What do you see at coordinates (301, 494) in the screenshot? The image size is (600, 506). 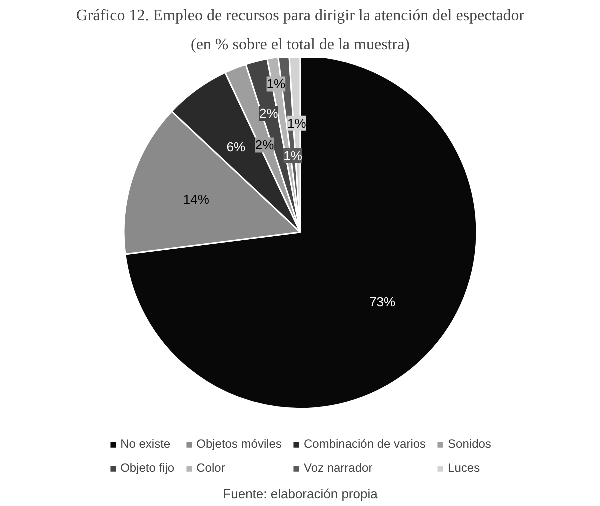 I see `source-note: Fuente: elaboración propia` at bounding box center [301, 494].